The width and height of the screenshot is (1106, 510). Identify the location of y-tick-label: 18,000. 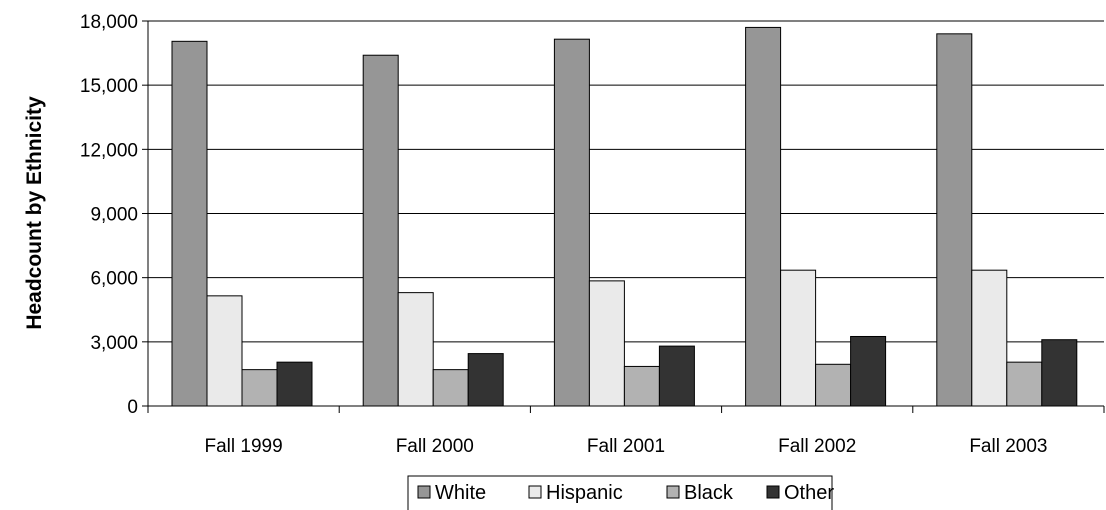
(109, 22).